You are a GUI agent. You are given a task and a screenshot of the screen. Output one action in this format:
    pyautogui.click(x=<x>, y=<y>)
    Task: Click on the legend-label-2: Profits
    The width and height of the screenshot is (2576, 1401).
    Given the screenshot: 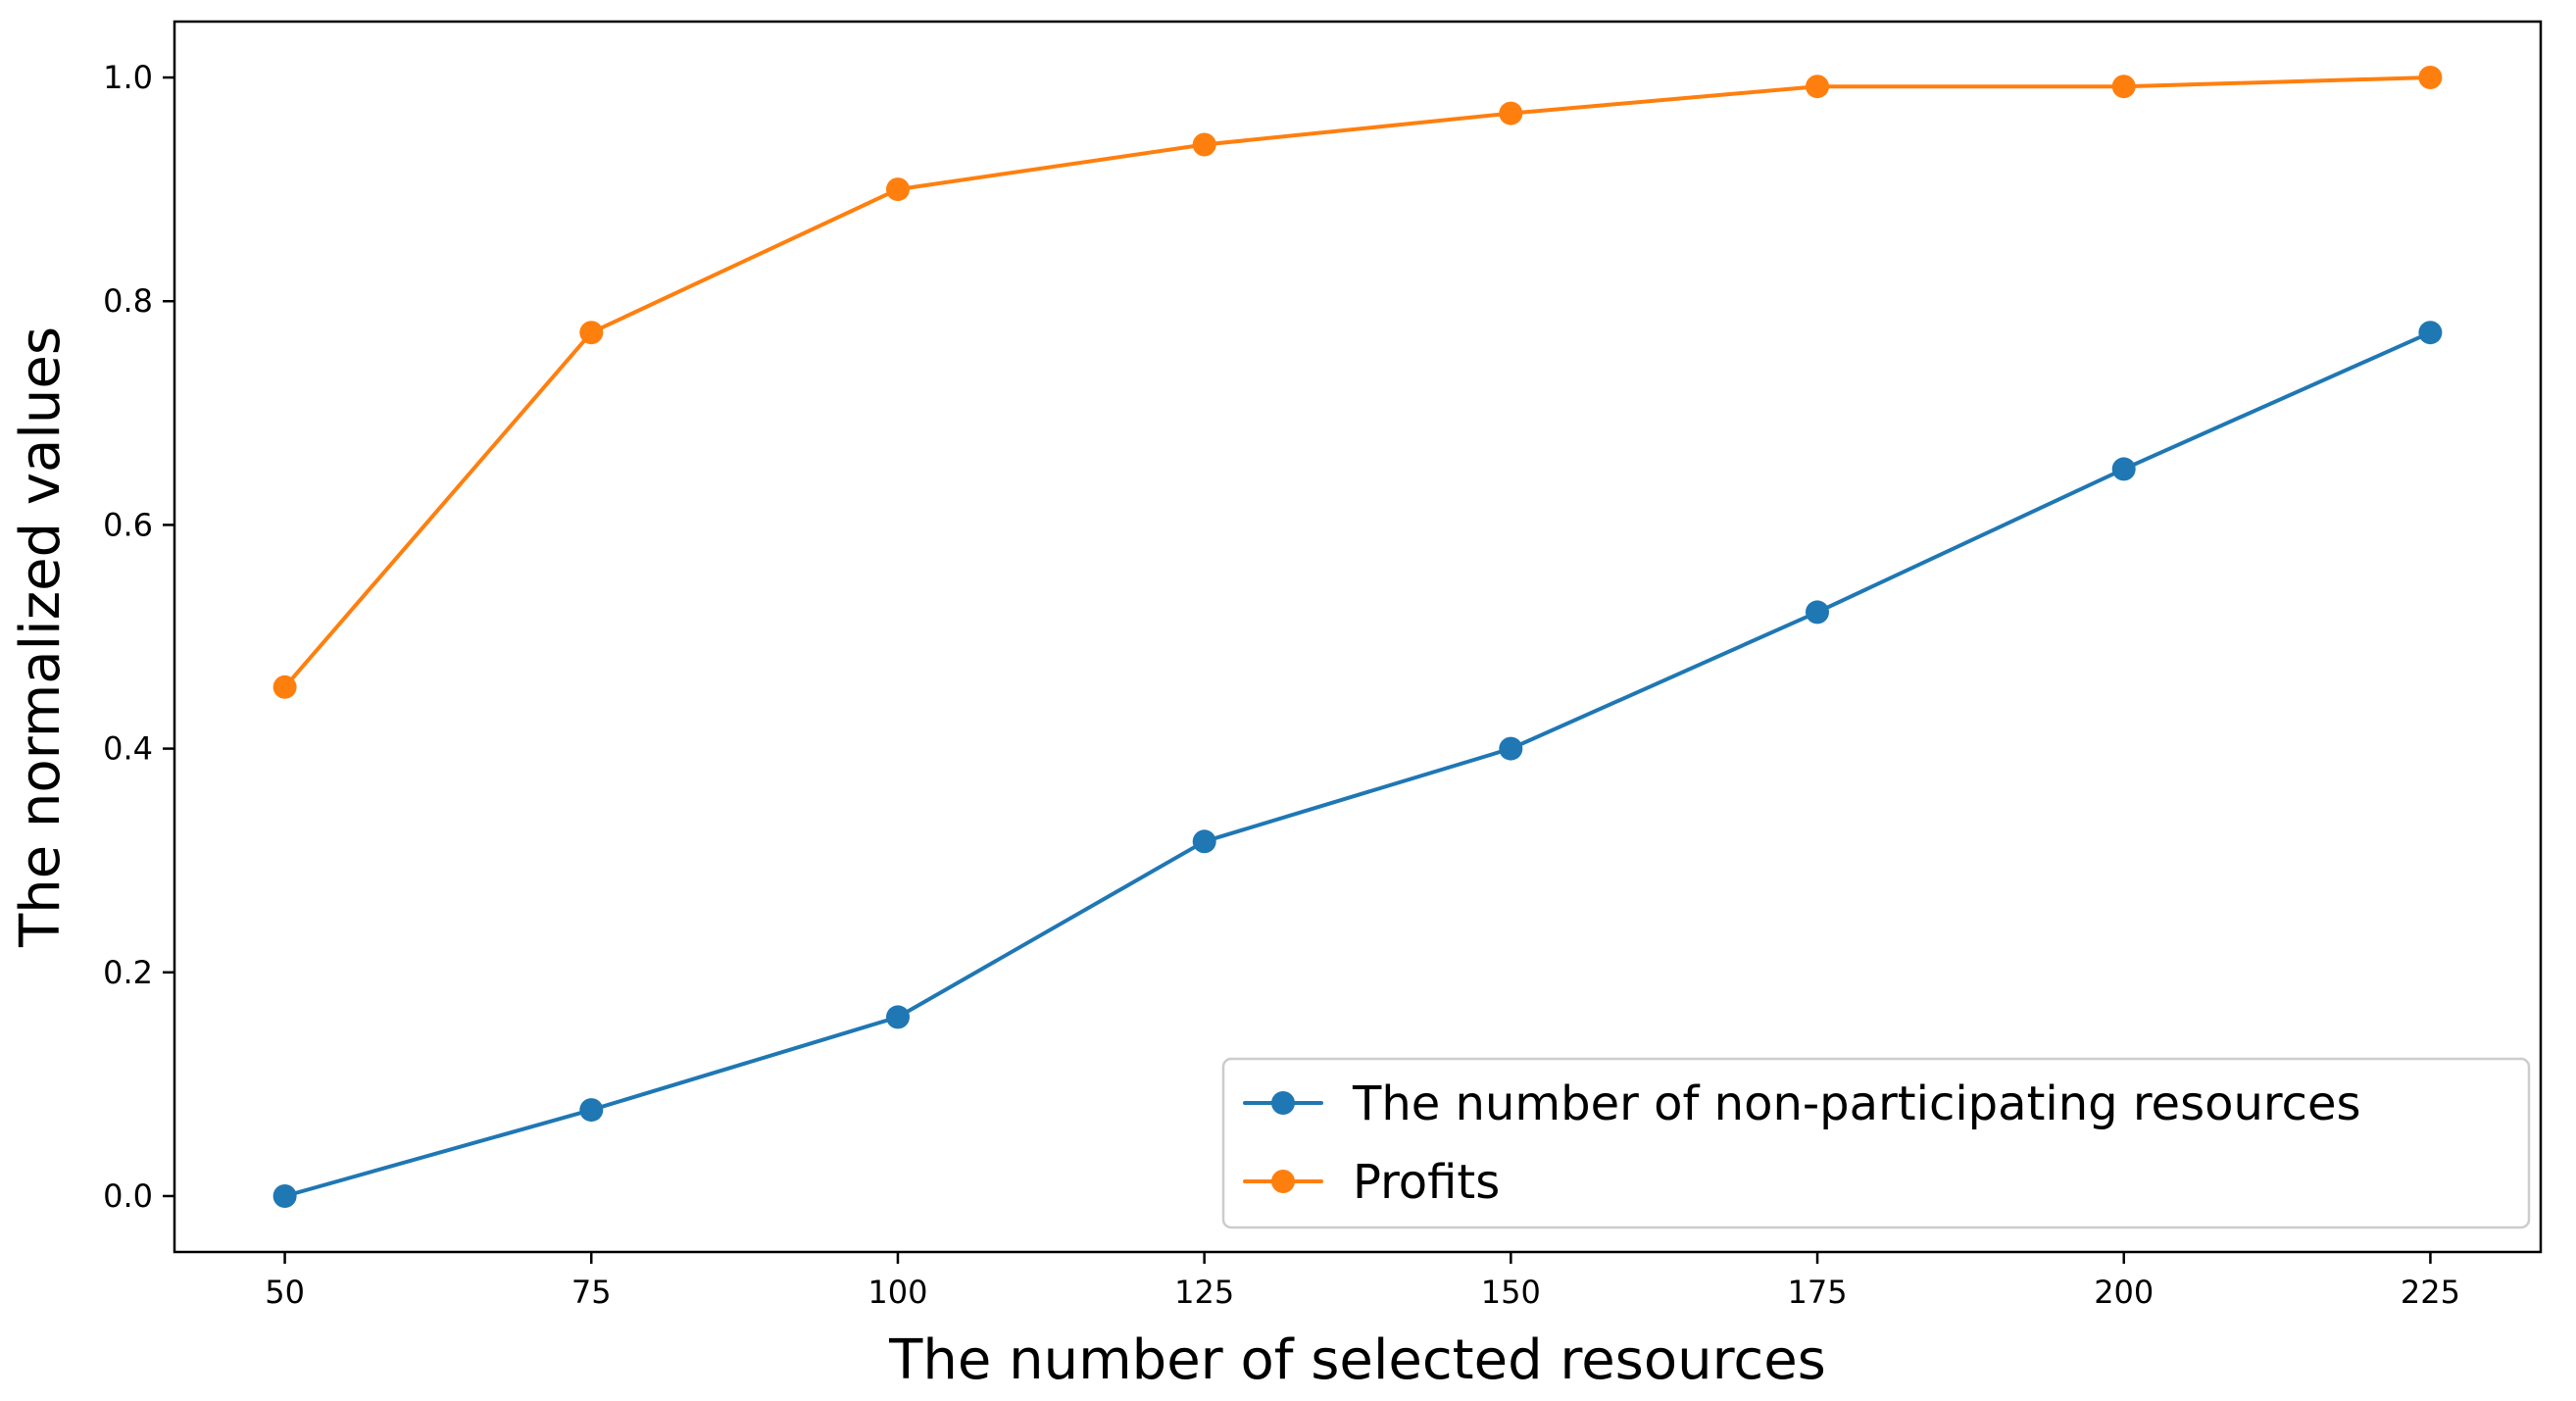 What is the action you would take?
    pyautogui.click(x=1426, y=1183)
    